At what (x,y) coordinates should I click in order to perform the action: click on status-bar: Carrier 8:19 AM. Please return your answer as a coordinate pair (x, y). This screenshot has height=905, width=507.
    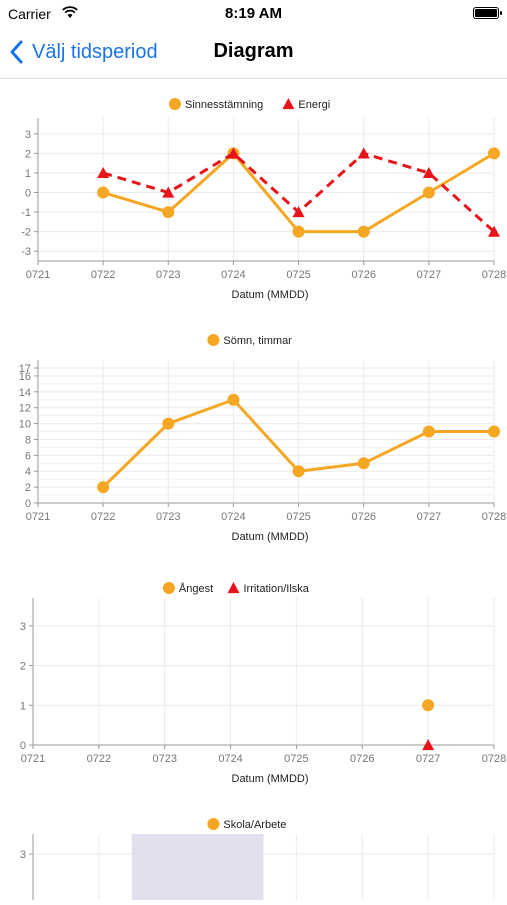
    Looking at the image, I should click on (253, 14).